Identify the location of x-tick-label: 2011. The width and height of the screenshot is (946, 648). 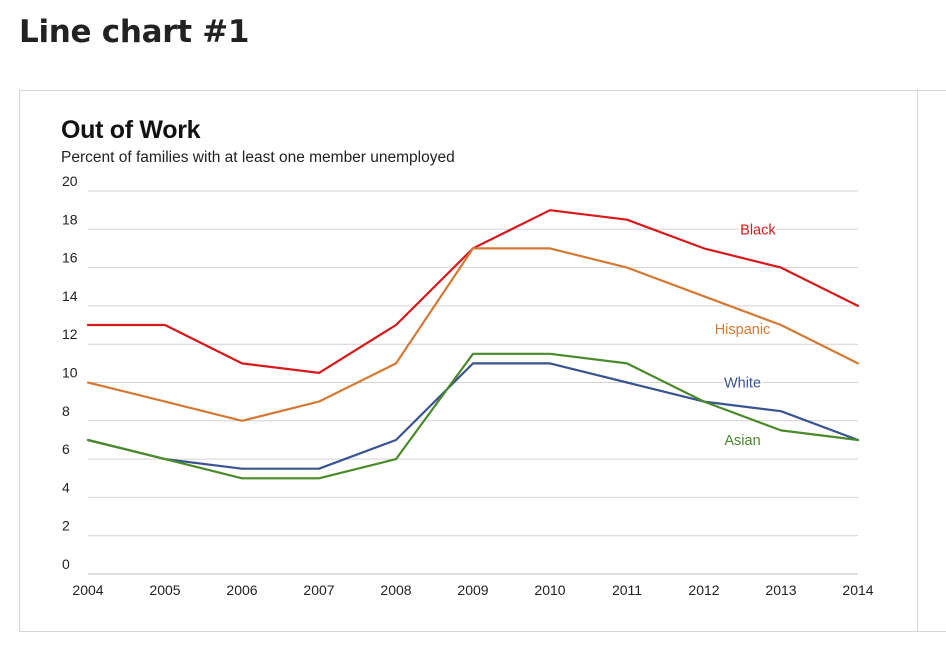
(627, 590).